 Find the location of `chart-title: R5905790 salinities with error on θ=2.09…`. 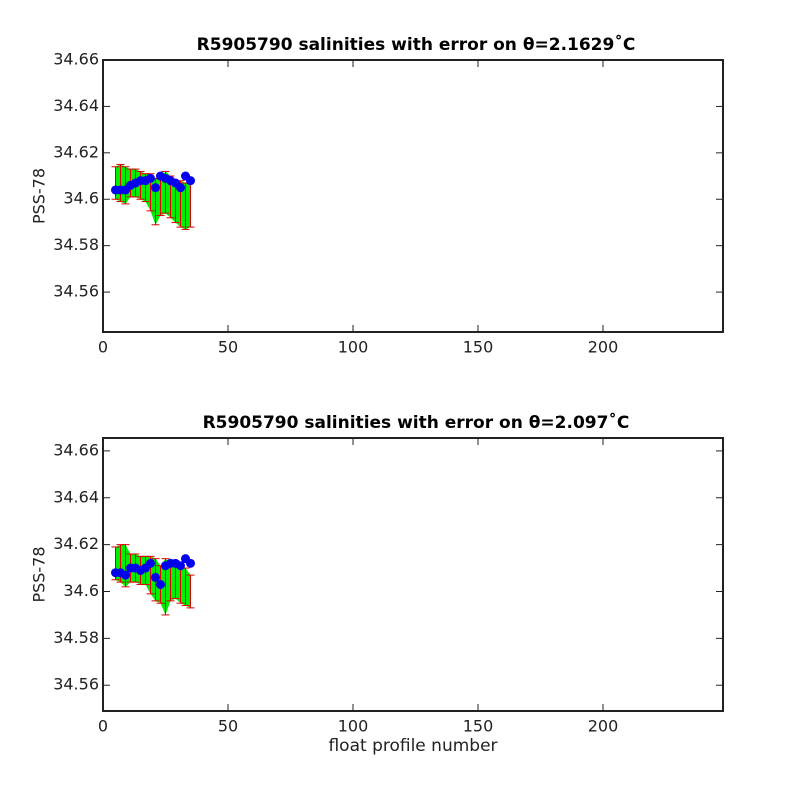

chart-title: R5905790 salinities with error on θ=2.09… is located at coordinates (416, 422).